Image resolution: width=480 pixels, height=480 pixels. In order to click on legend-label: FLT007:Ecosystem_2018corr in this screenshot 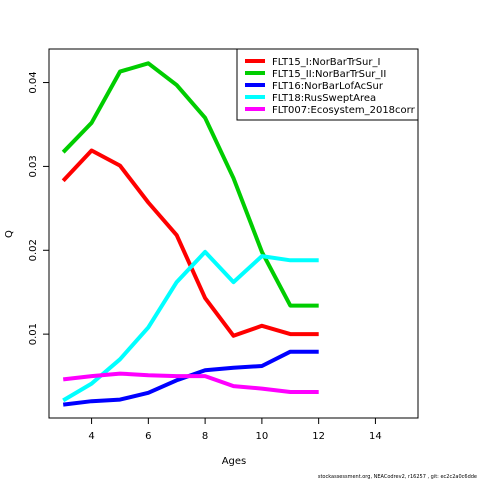, I will do `click(344, 110)`.